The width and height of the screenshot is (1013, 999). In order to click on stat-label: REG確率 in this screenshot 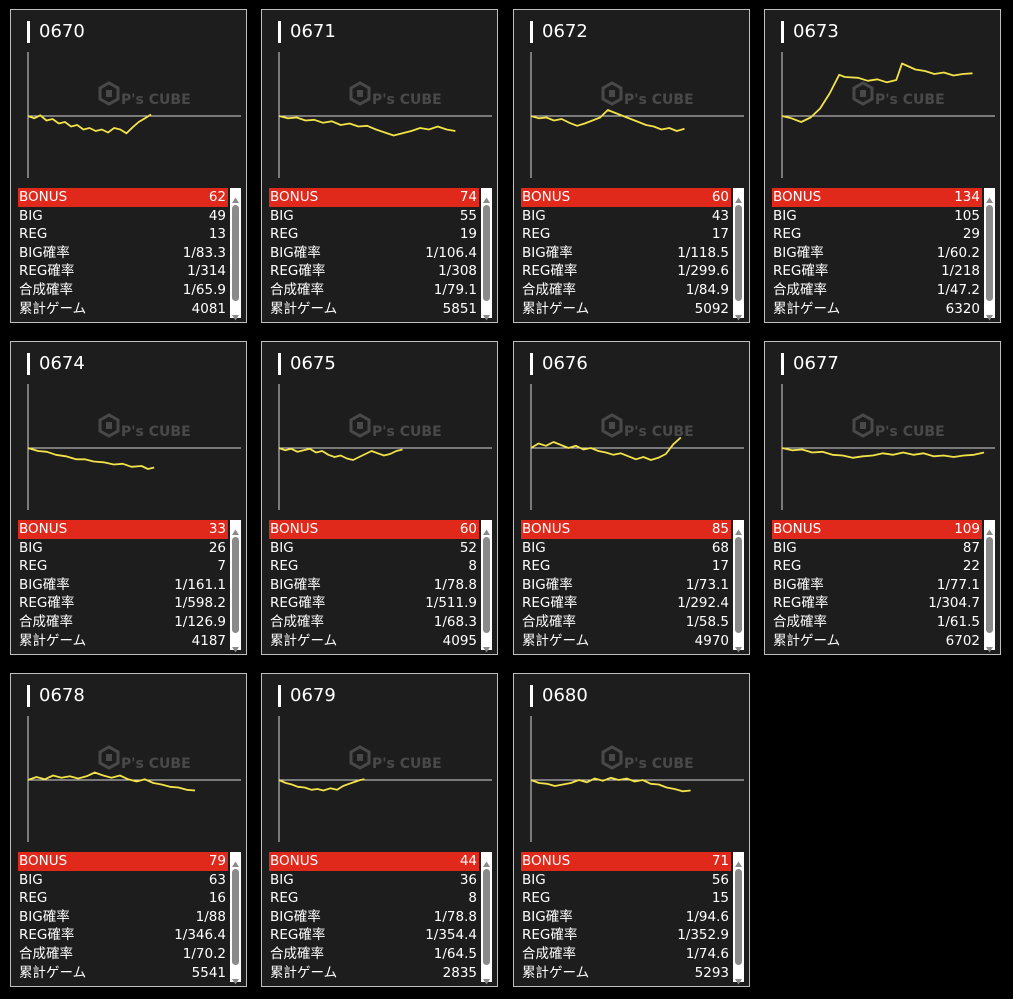, I will do `click(47, 935)`.